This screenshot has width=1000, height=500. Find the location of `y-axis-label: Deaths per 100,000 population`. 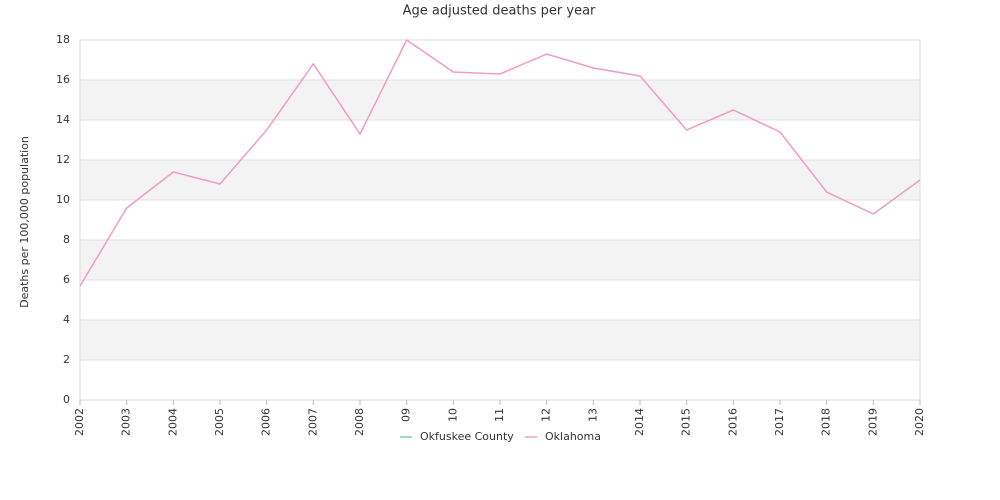

y-axis-label: Deaths per 100,000 population is located at coordinates (24, 222).